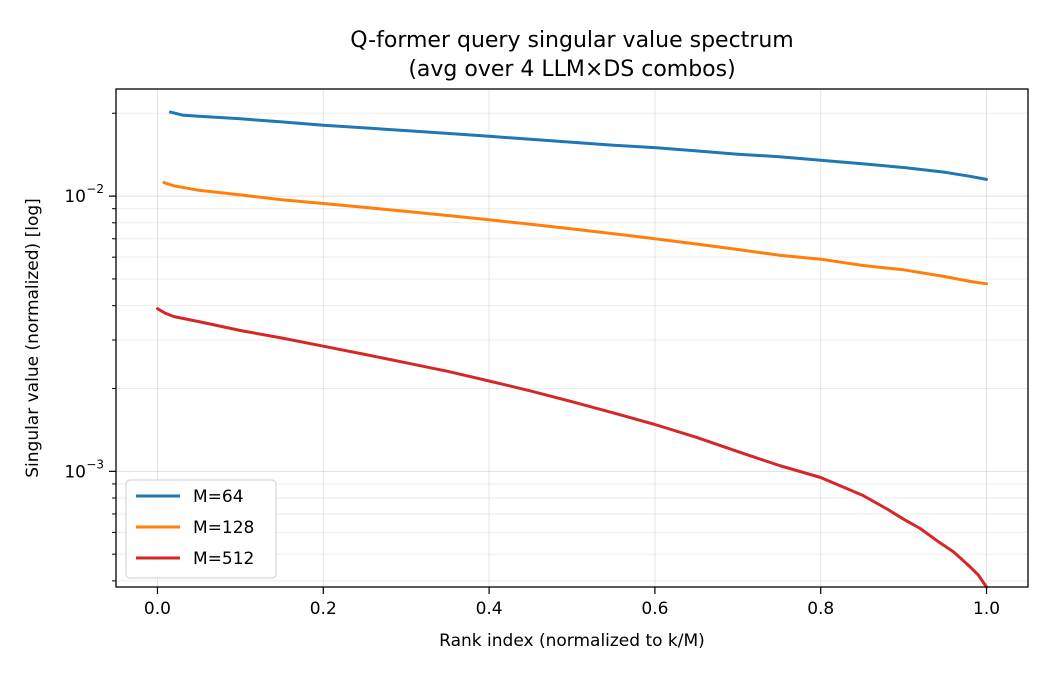 The height and width of the screenshot is (675, 1050). What do you see at coordinates (223, 559) in the screenshot?
I see `legend-label: M=512` at bounding box center [223, 559].